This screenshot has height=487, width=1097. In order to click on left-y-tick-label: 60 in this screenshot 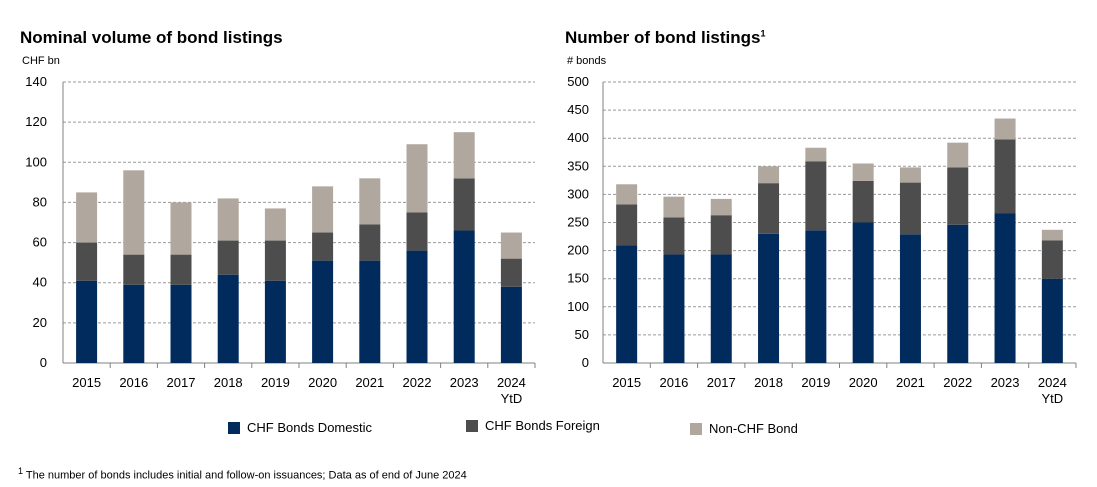, I will do `click(40, 242)`.